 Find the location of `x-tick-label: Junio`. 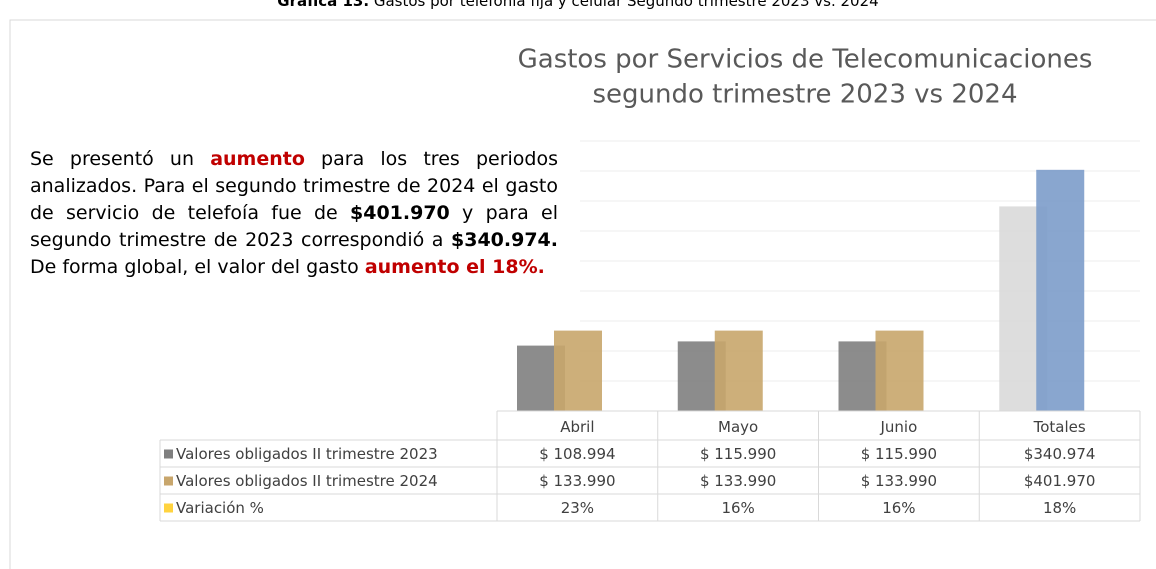

x-tick-label: Junio is located at coordinates (898, 427).